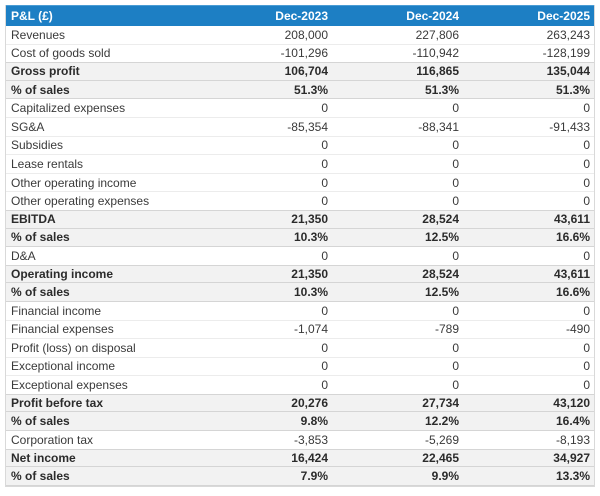 The width and height of the screenshot is (600, 496). What do you see at coordinates (57, 403) in the screenshot?
I see `row-label: Profit before tax` at bounding box center [57, 403].